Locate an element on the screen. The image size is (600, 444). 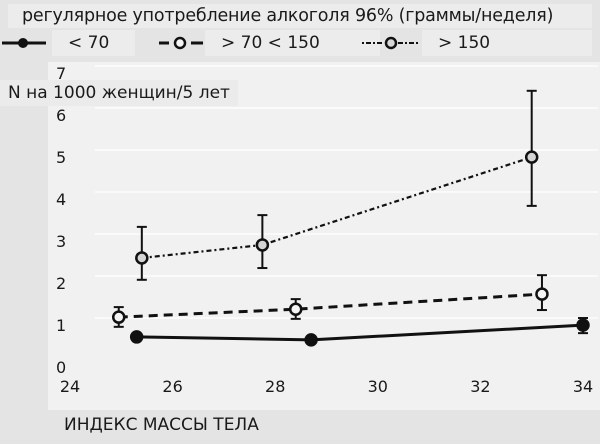
y-tick-label: 4 is located at coordinates (61, 199).